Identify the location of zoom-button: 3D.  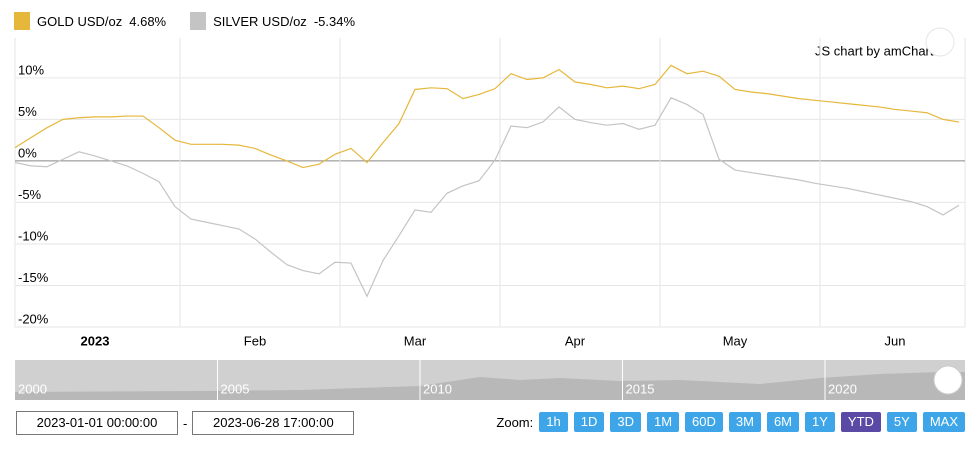
(625, 422).